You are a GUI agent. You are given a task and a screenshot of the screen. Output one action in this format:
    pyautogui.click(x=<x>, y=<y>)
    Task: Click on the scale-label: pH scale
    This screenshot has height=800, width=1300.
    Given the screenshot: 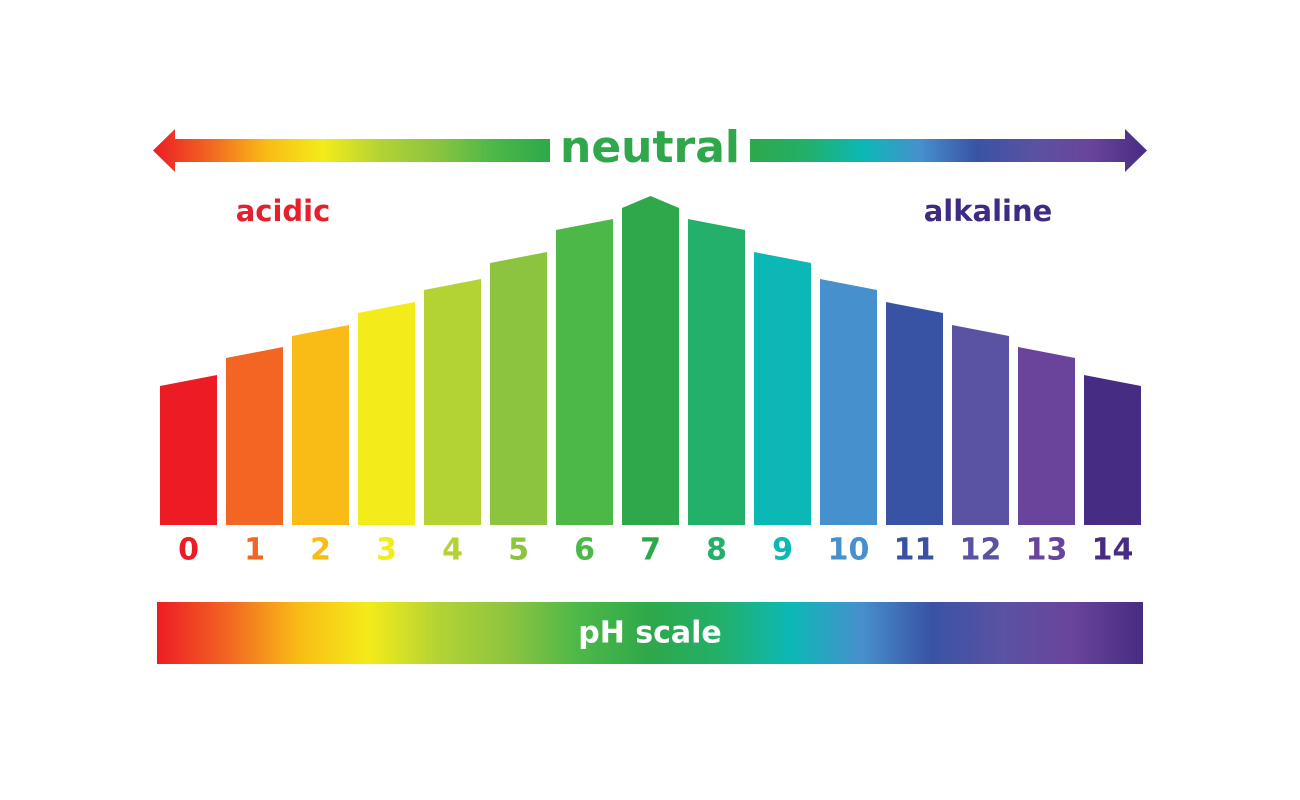 What is the action you would take?
    pyautogui.click(x=650, y=633)
    